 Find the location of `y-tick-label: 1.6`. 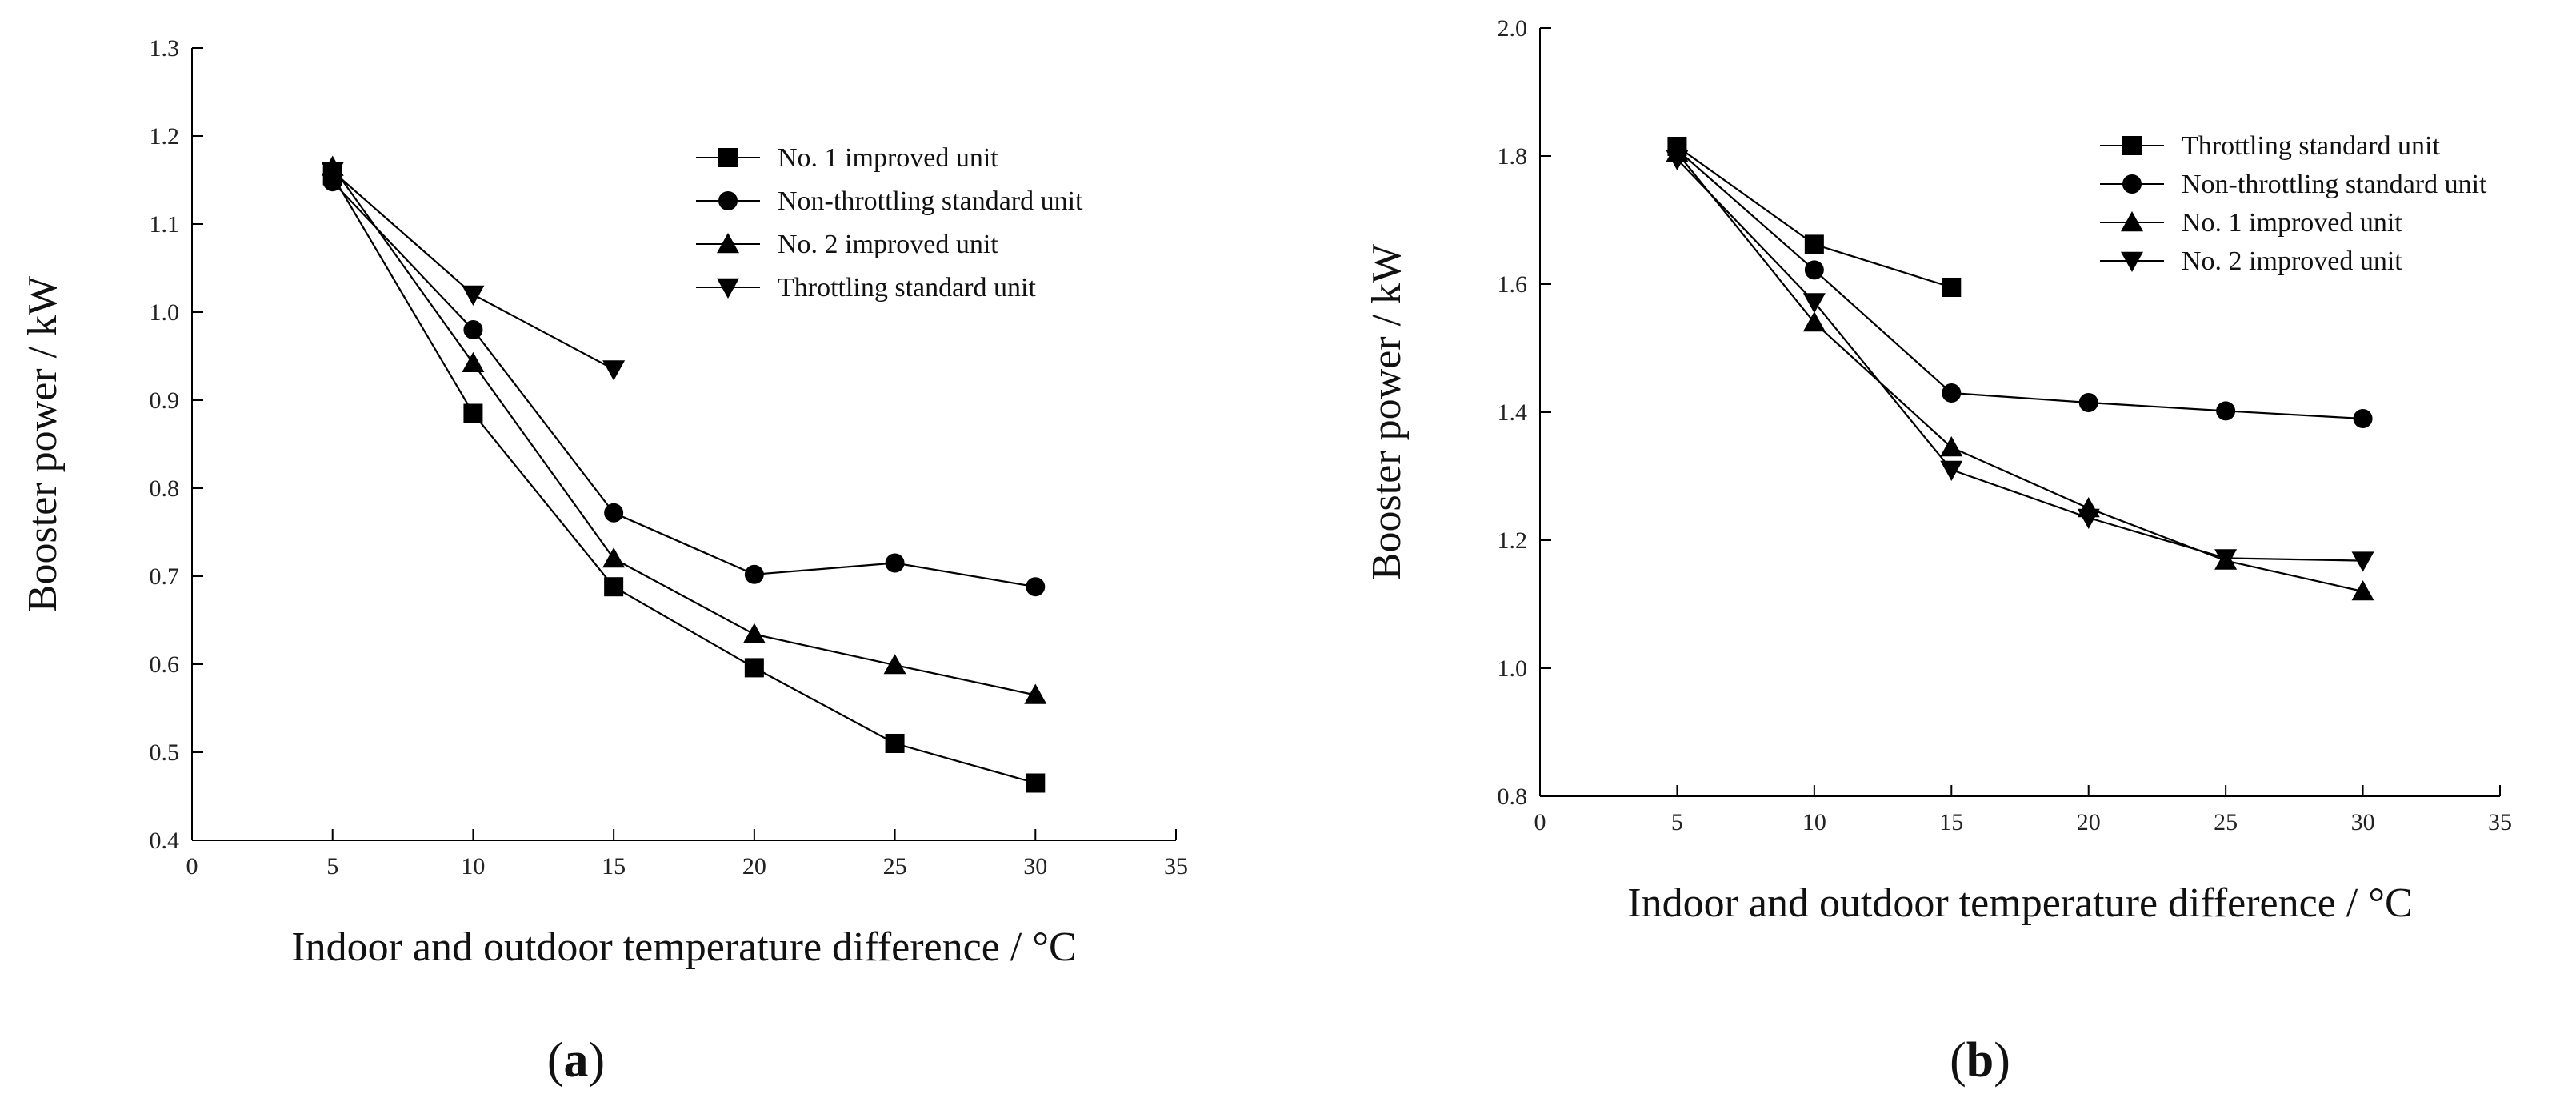

y-tick-label: 1.6 is located at coordinates (1513, 284).